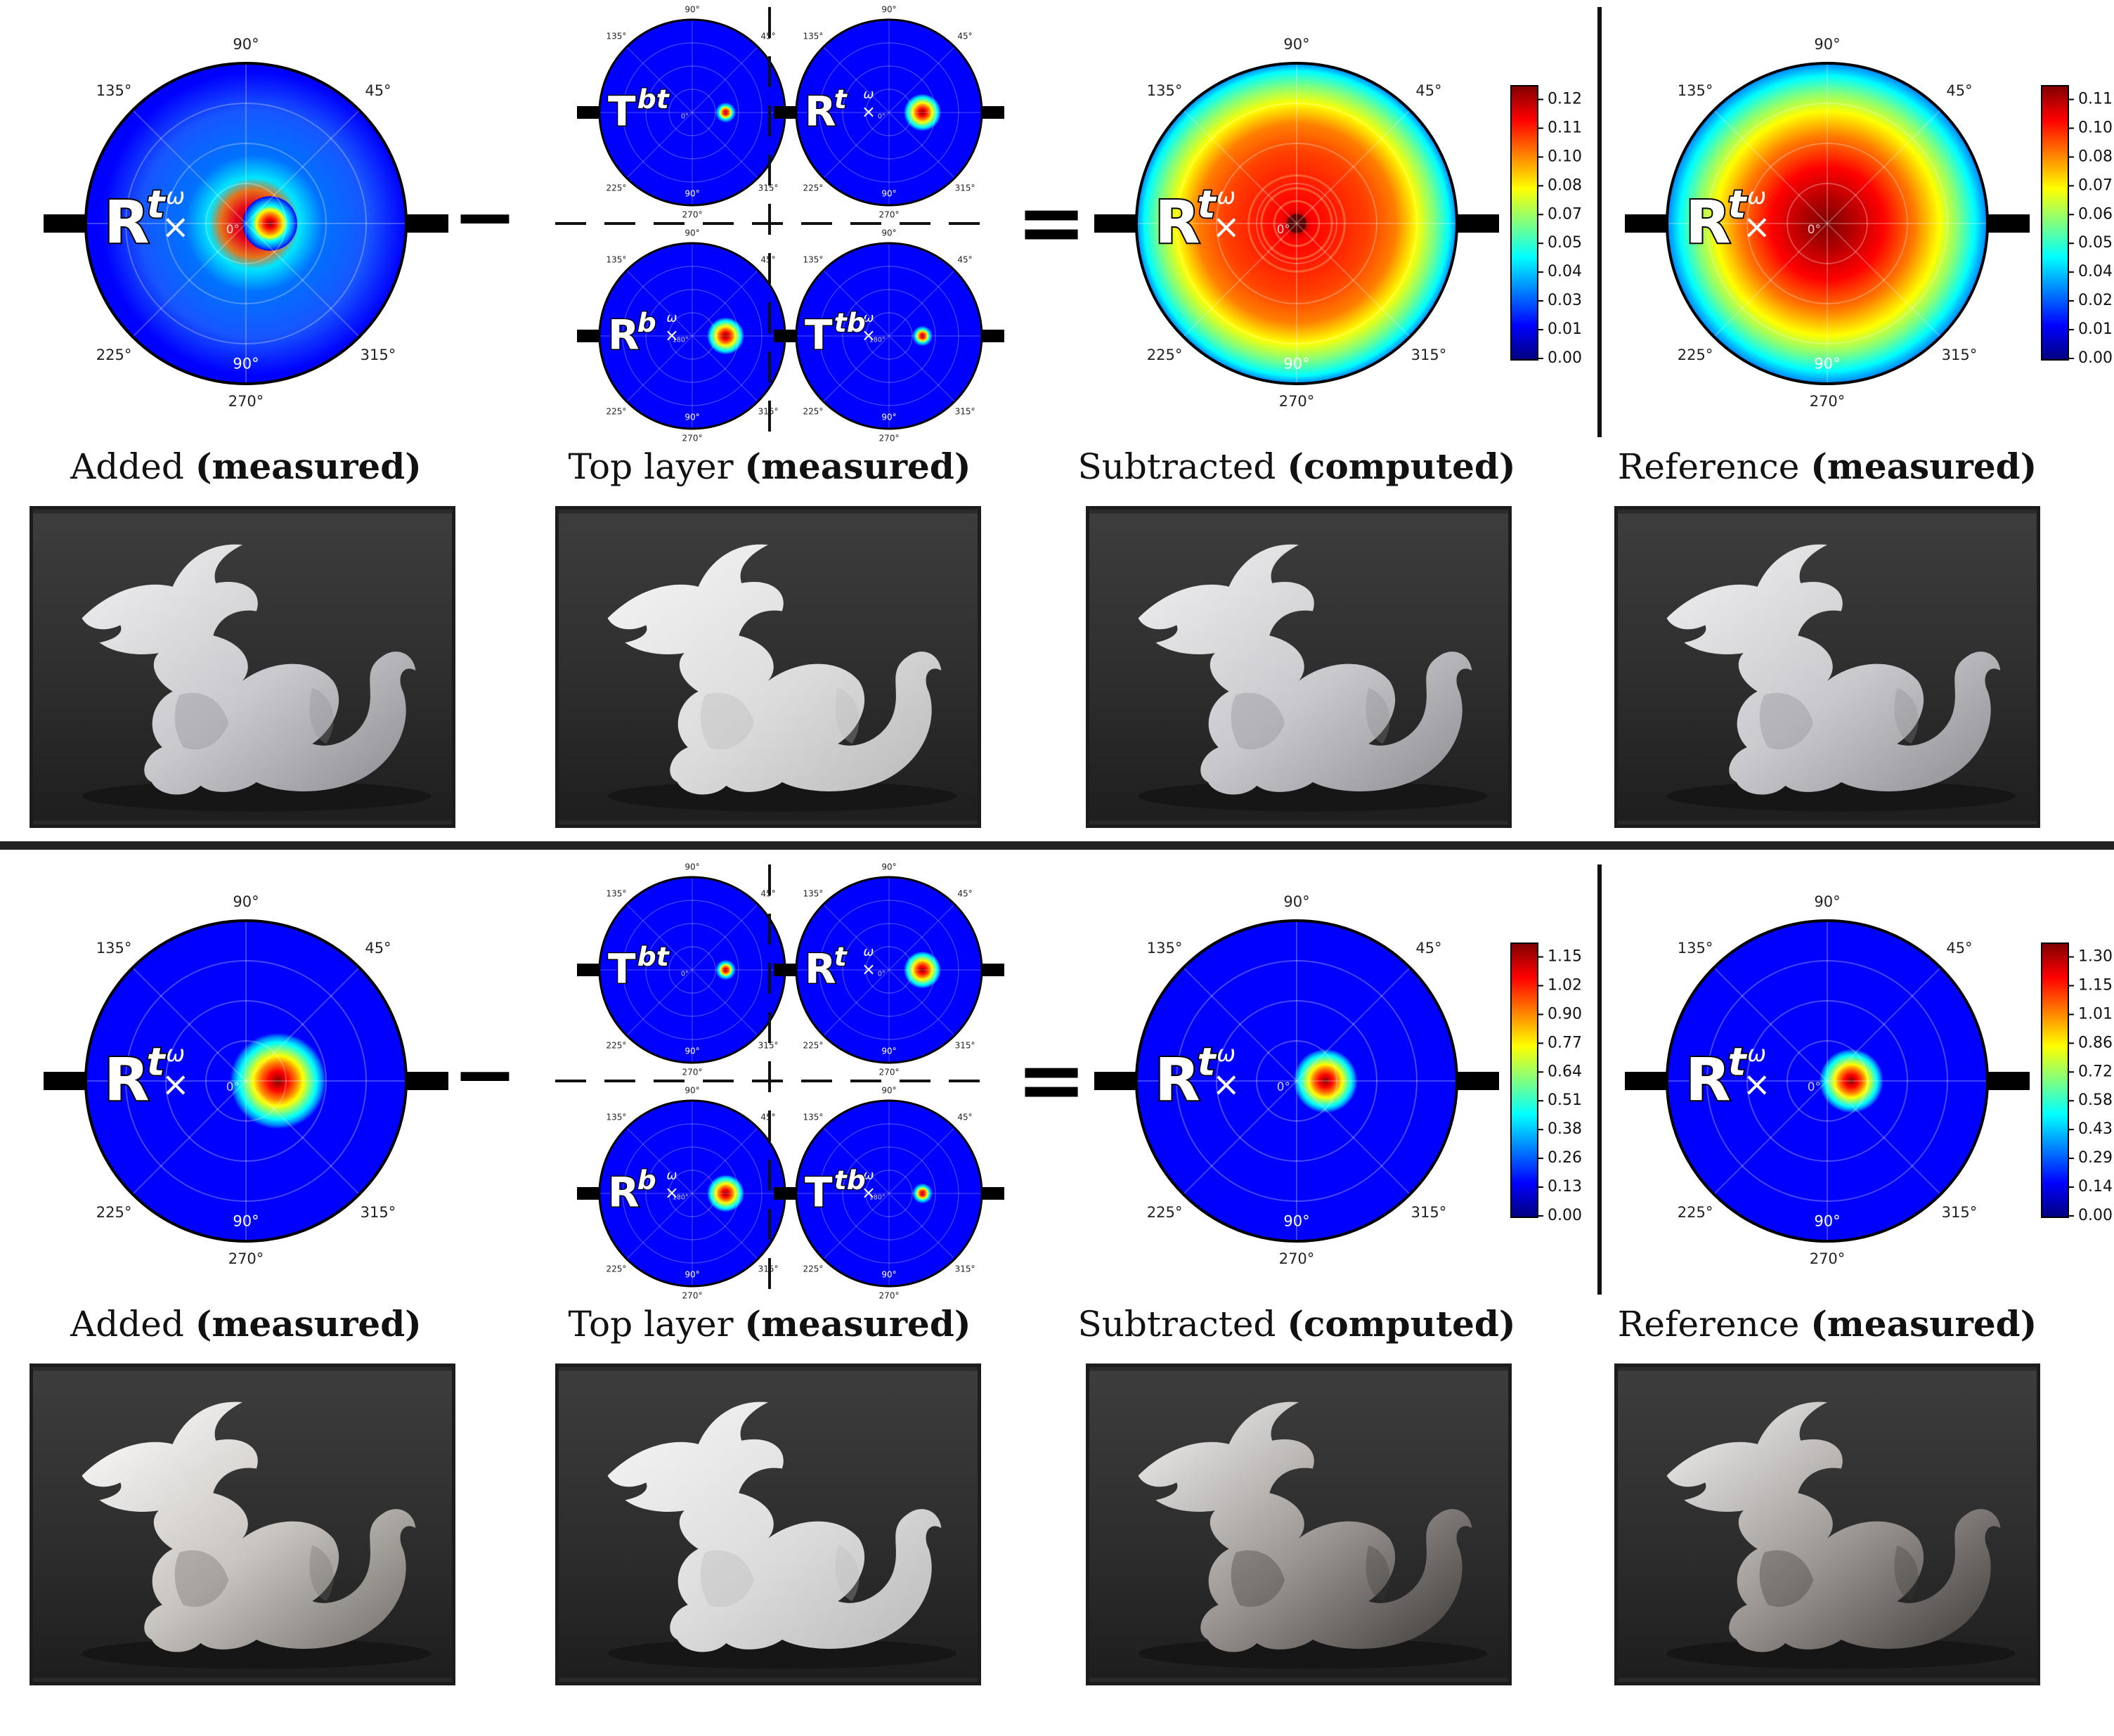 This screenshot has height=1736, width=2114. Describe the element at coordinates (692, 113) in the screenshot. I see `top-layer-polar-0: 90°45°135°225°315°270°90°0°` at that location.